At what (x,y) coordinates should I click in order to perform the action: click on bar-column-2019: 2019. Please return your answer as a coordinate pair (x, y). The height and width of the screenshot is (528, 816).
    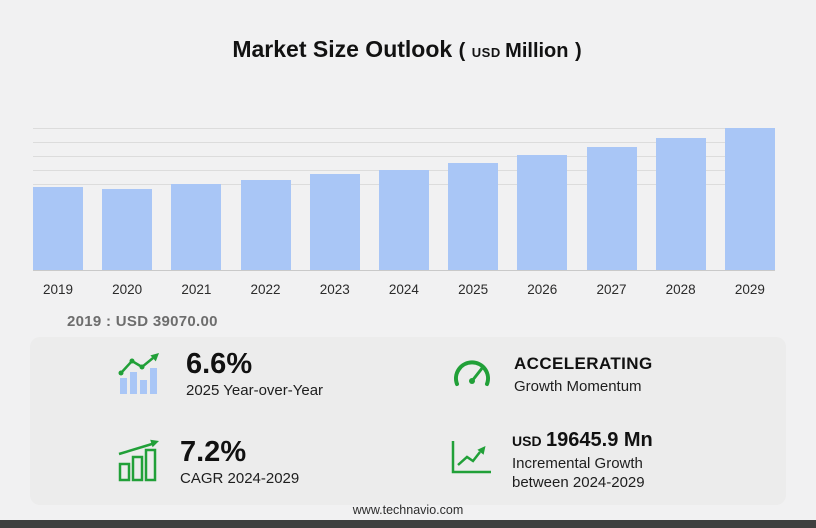
    Looking at the image, I should click on (58, 212).